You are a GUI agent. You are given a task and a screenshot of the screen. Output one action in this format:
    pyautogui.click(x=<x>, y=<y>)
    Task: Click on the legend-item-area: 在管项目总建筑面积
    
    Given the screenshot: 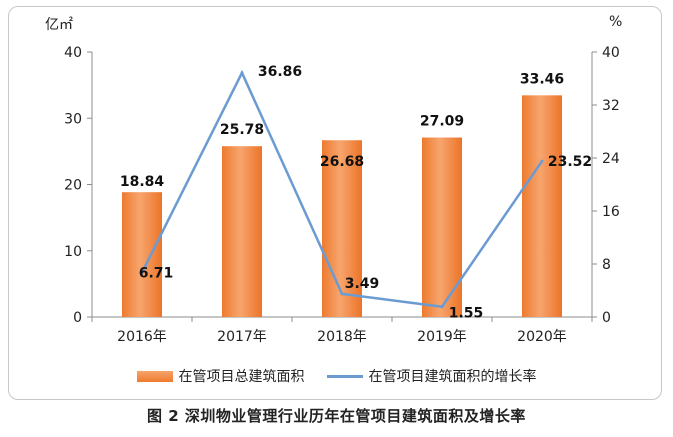 What is the action you would take?
    pyautogui.click(x=220, y=376)
    